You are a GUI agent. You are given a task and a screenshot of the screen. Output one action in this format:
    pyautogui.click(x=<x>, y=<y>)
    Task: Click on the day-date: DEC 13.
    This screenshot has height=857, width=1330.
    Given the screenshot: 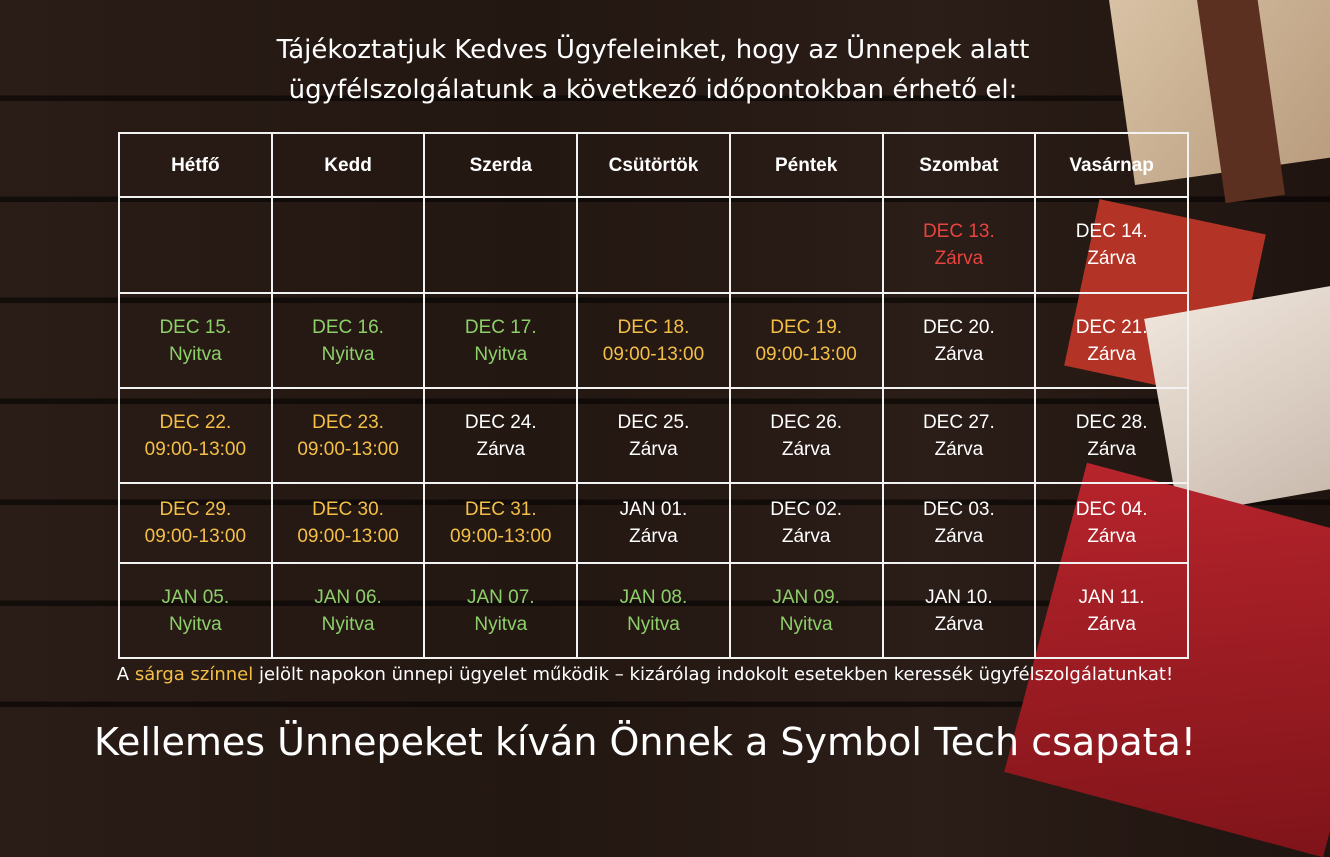 What is the action you would take?
    pyautogui.click(x=958, y=231)
    